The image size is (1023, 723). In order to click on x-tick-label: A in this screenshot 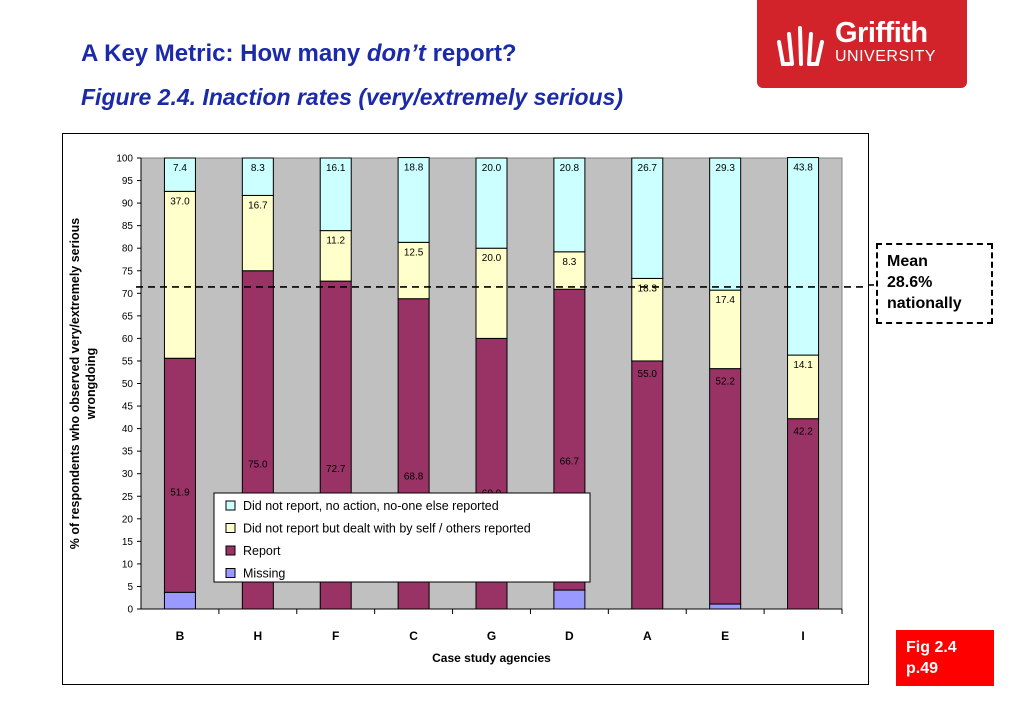, I will do `click(647, 636)`.